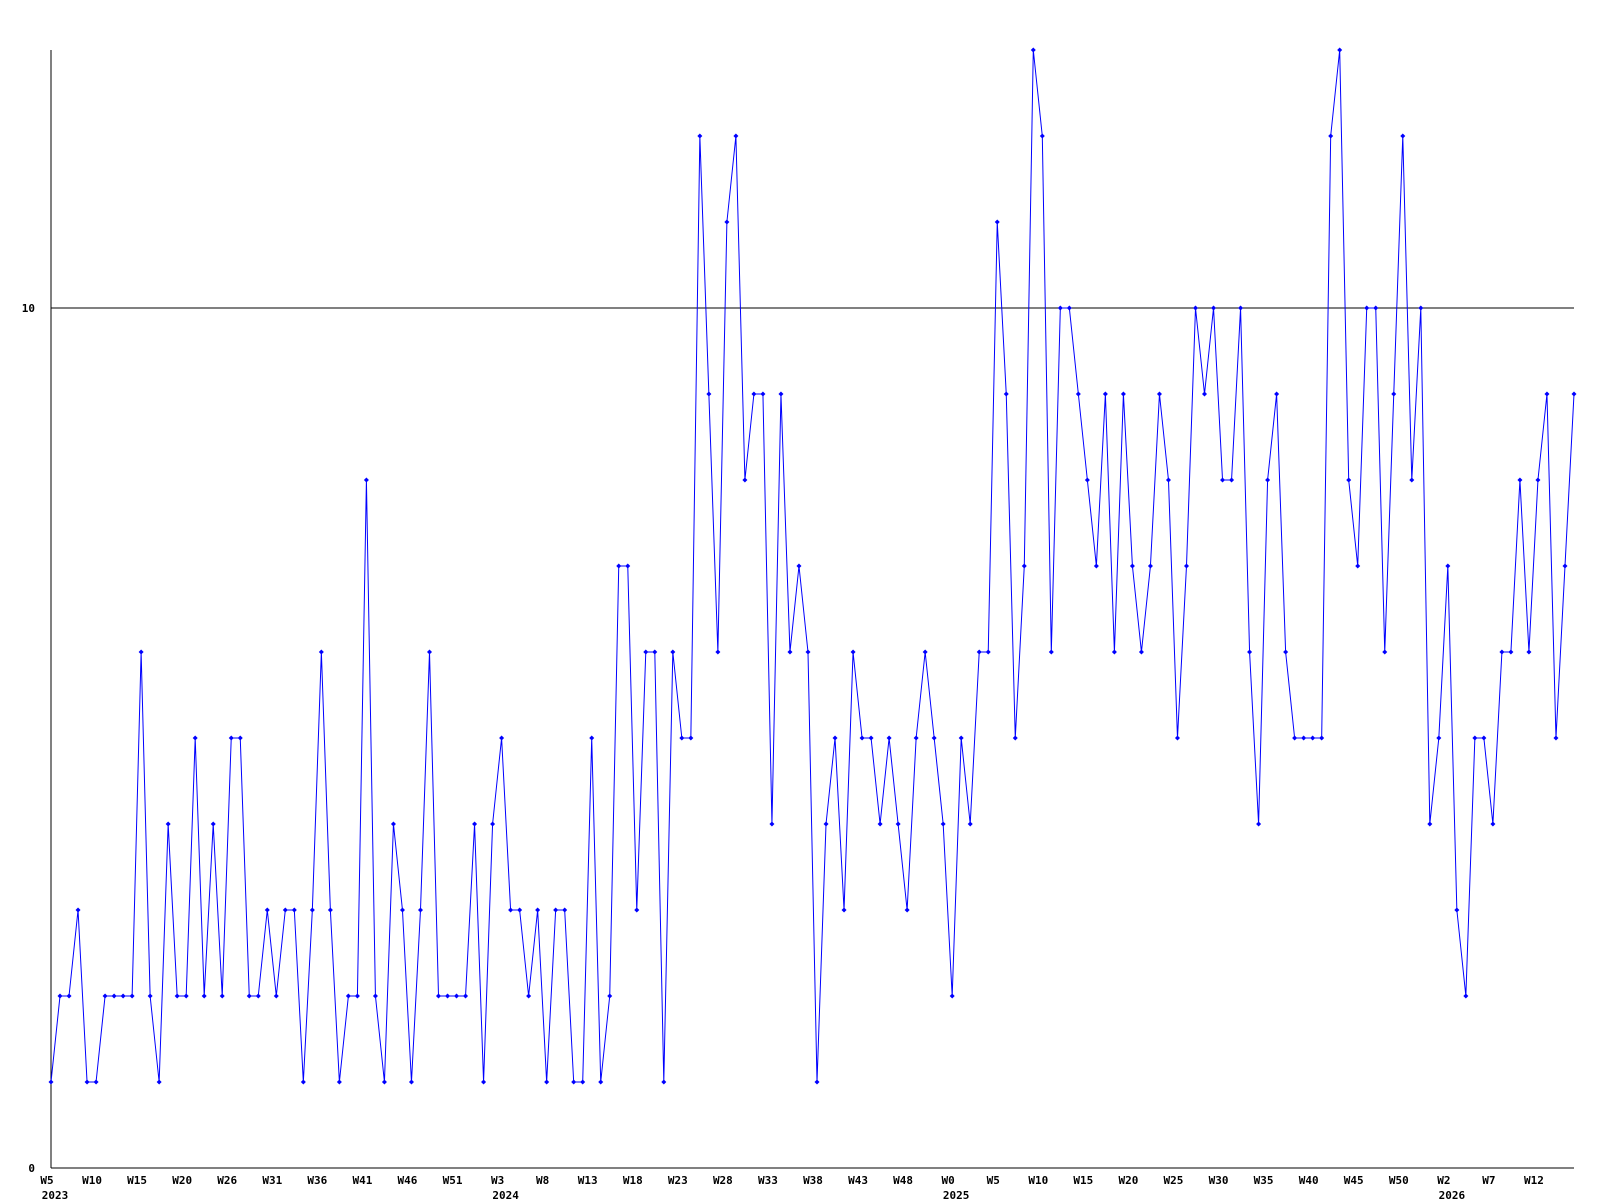 This screenshot has width=1600, height=1200. What do you see at coordinates (542, 1180) in the screenshot?
I see `x-tick-label: W8` at bounding box center [542, 1180].